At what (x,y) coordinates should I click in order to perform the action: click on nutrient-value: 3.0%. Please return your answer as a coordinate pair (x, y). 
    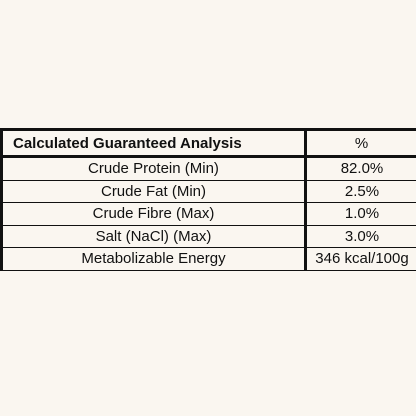
    Looking at the image, I should click on (360, 236).